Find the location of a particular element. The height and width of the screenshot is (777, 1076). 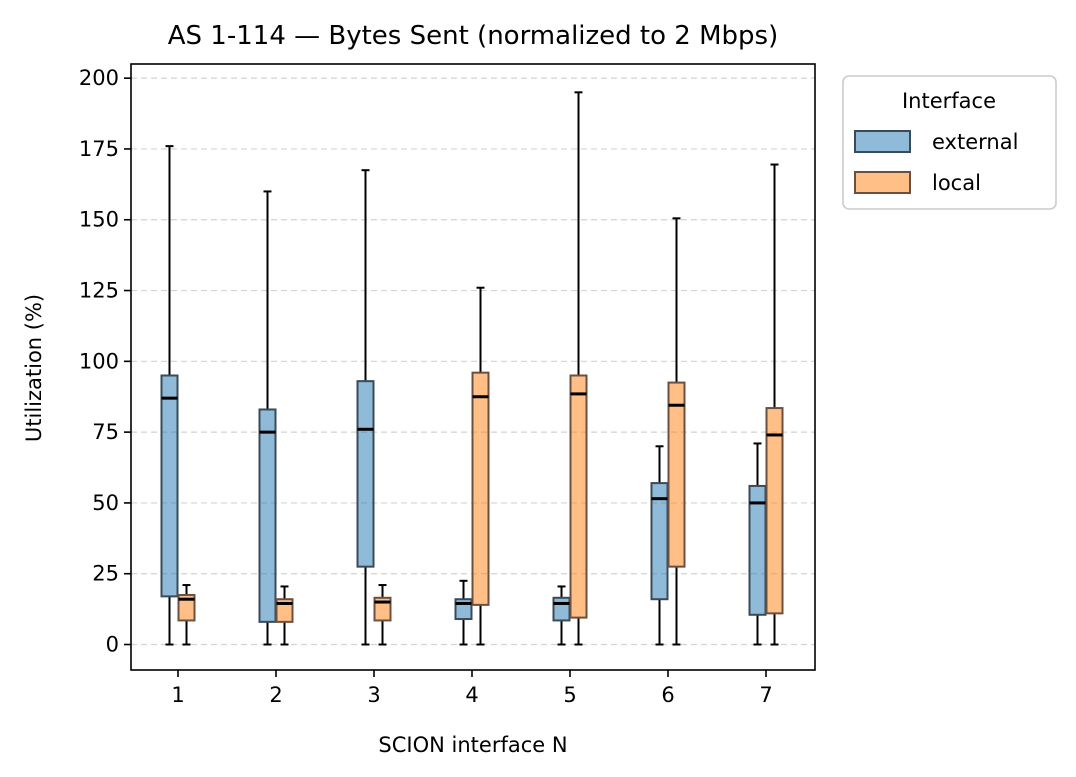

x-tick-label: 2 is located at coordinates (275, 695).